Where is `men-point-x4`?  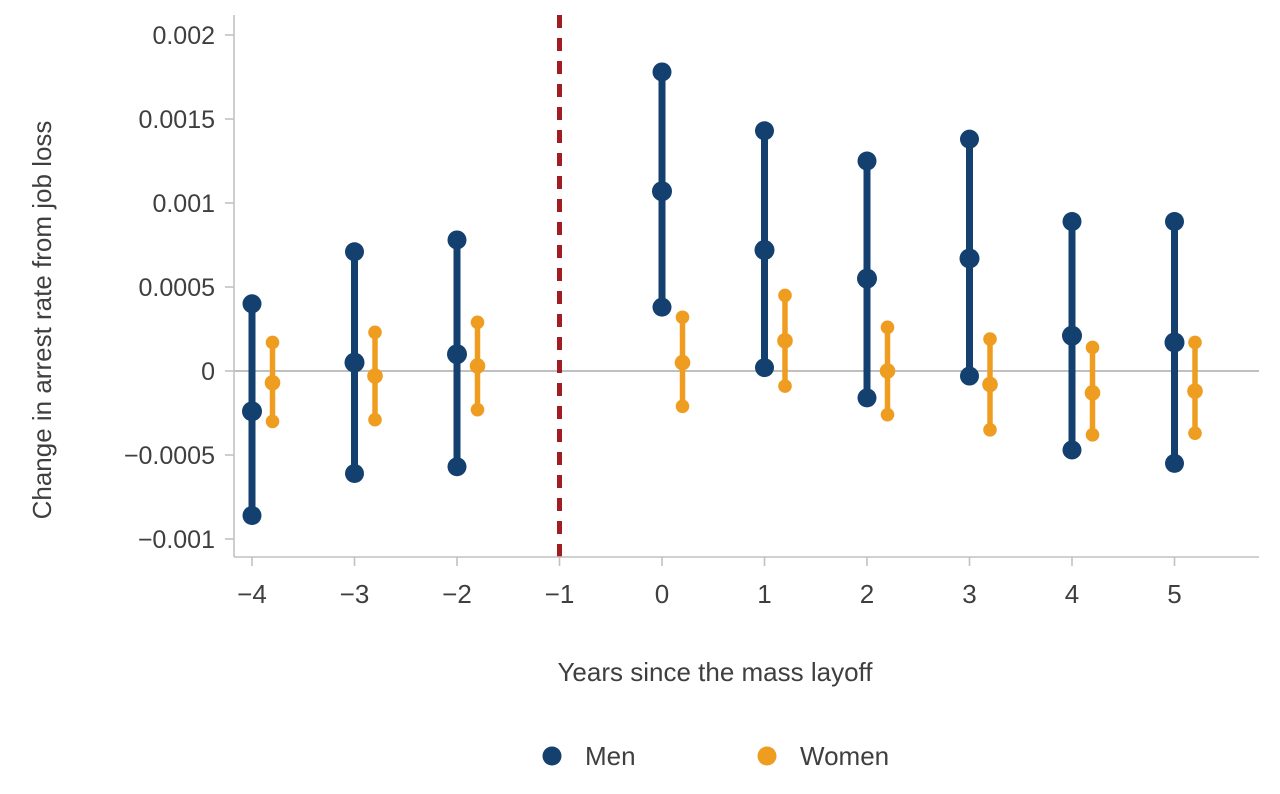
men-point-x4 is located at coordinates (1072, 335).